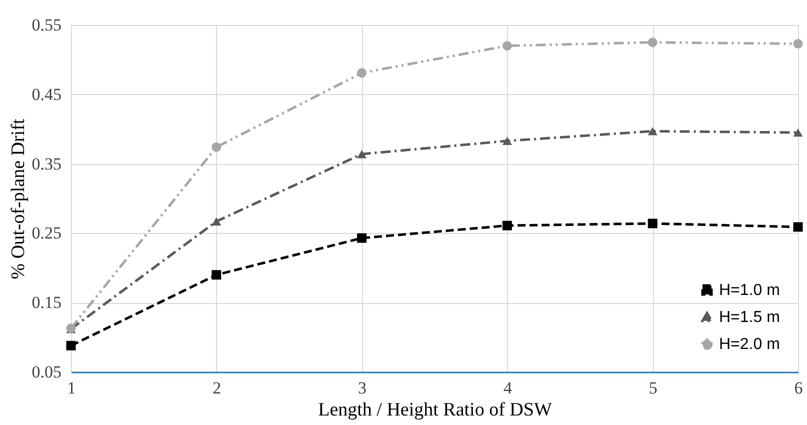 The image size is (807, 425). What do you see at coordinates (749, 290) in the screenshot?
I see `legend-label: H=1.0 m` at bounding box center [749, 290].